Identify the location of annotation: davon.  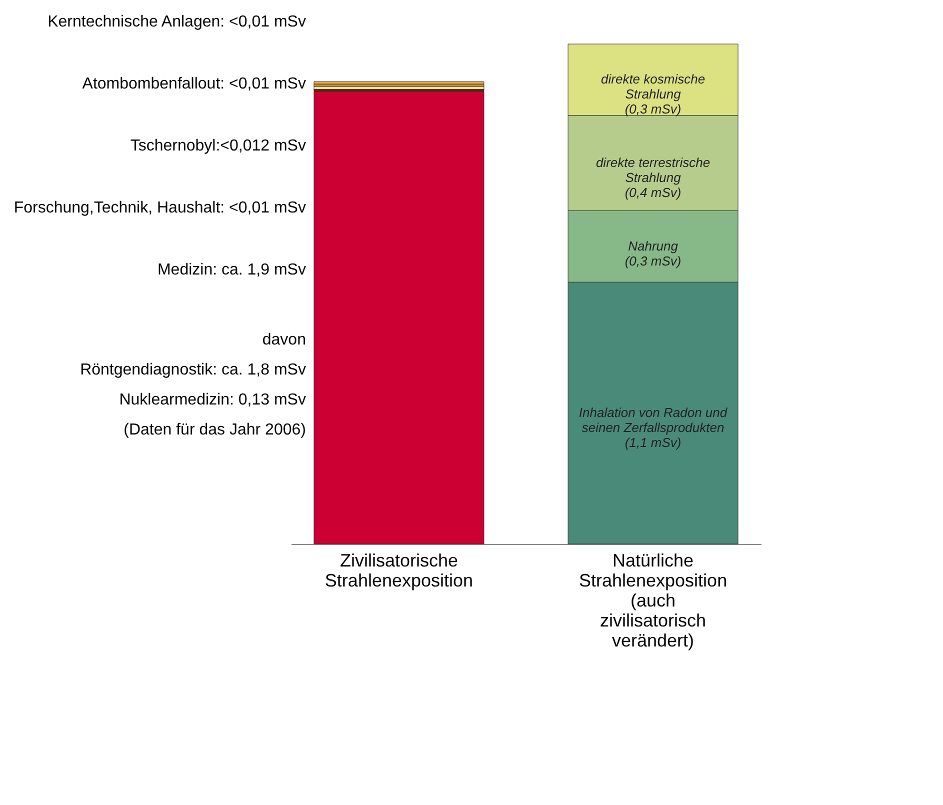
(284, 340).